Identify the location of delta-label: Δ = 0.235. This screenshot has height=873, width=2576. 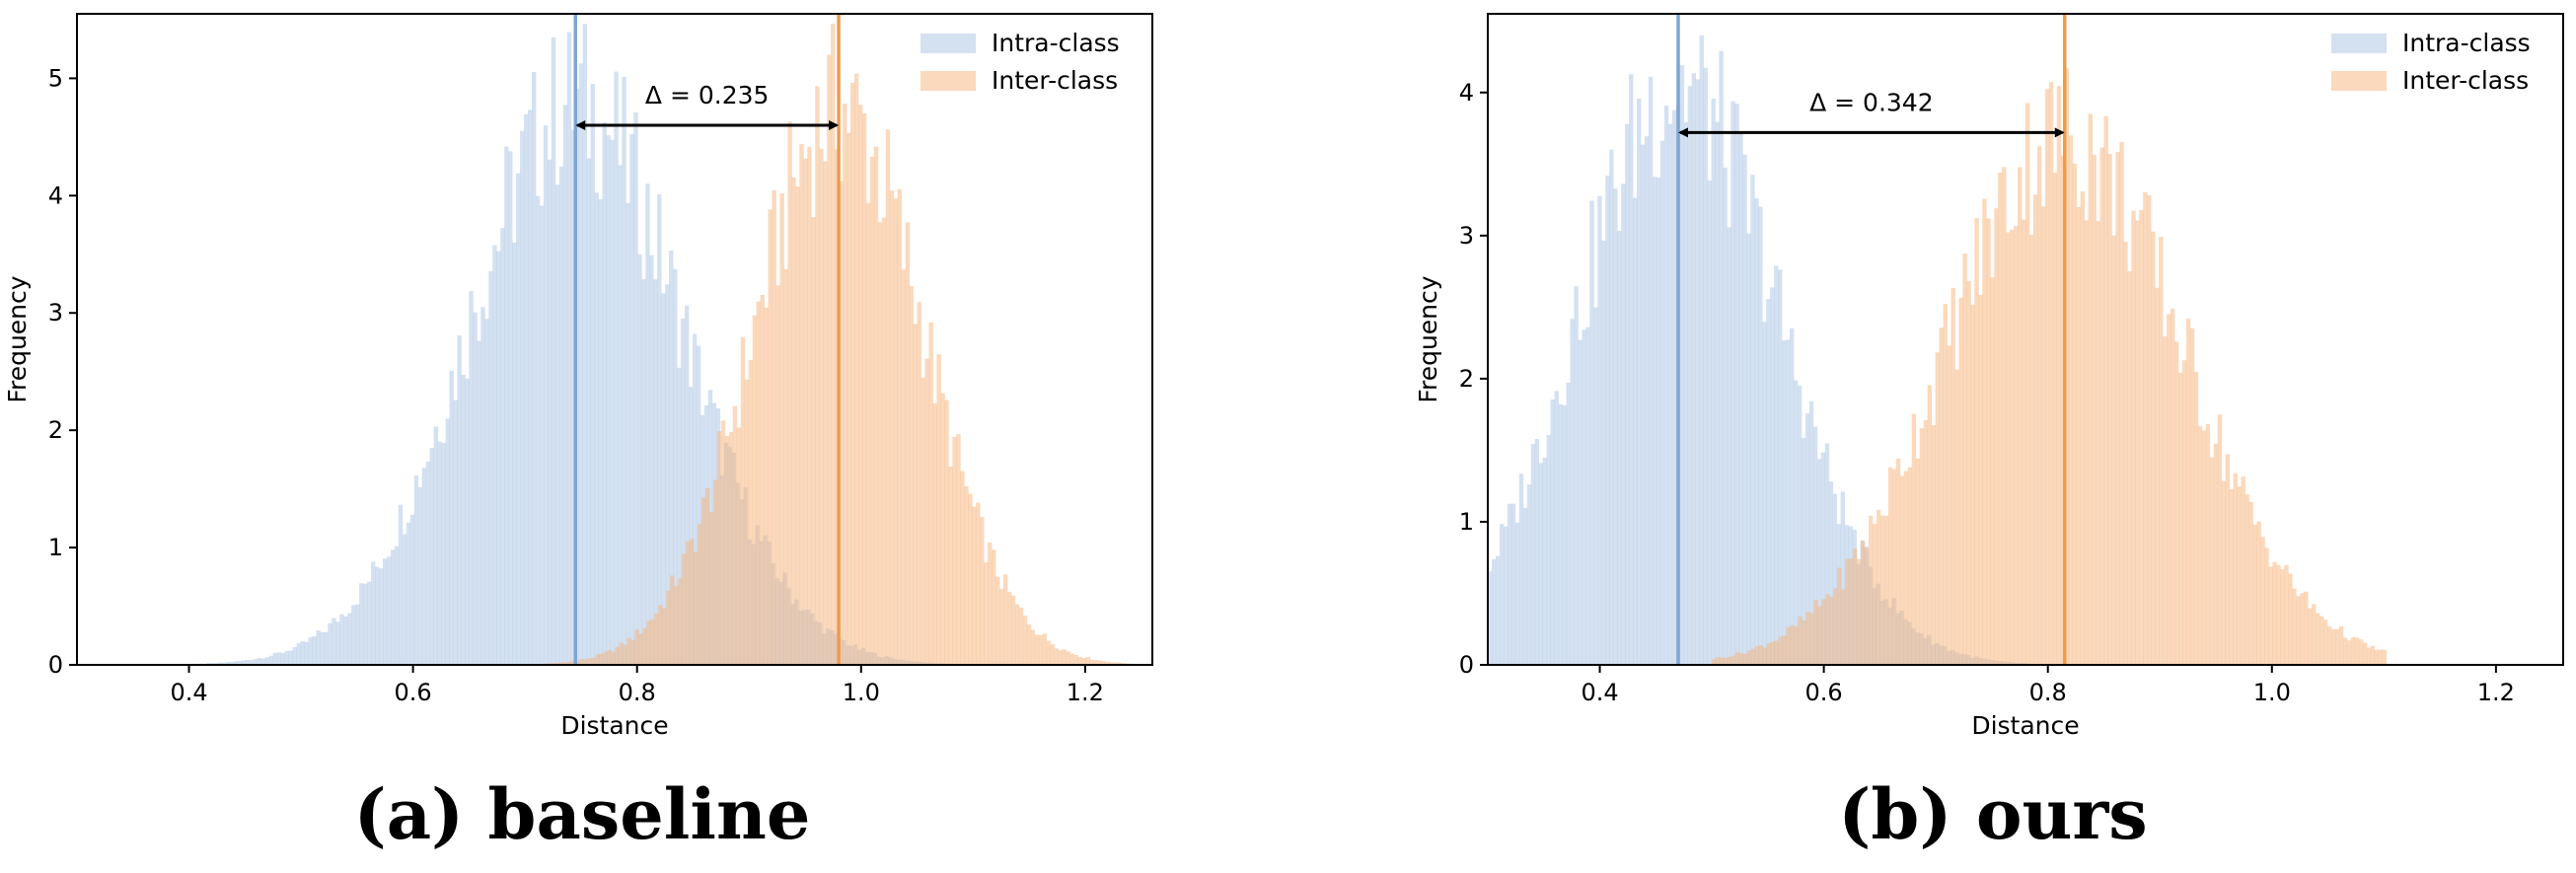
(707, 95).